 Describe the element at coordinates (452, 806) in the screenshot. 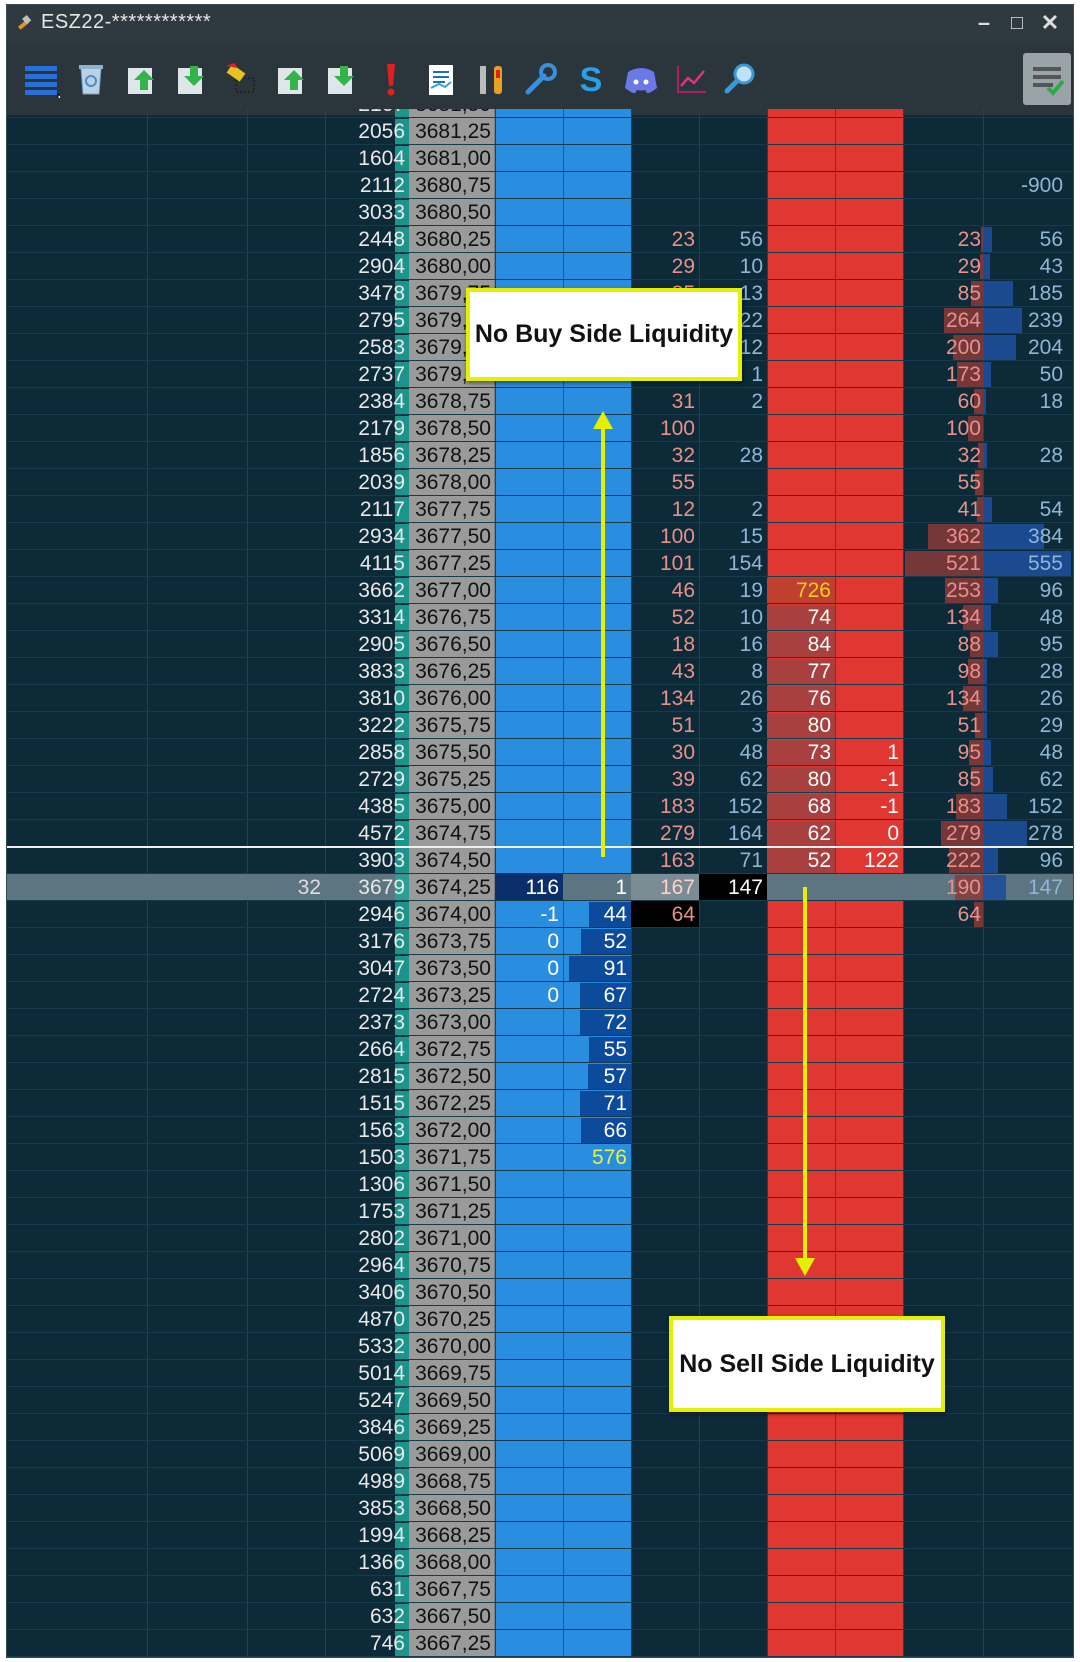

I see `price-cell: 3675,00` at that location.